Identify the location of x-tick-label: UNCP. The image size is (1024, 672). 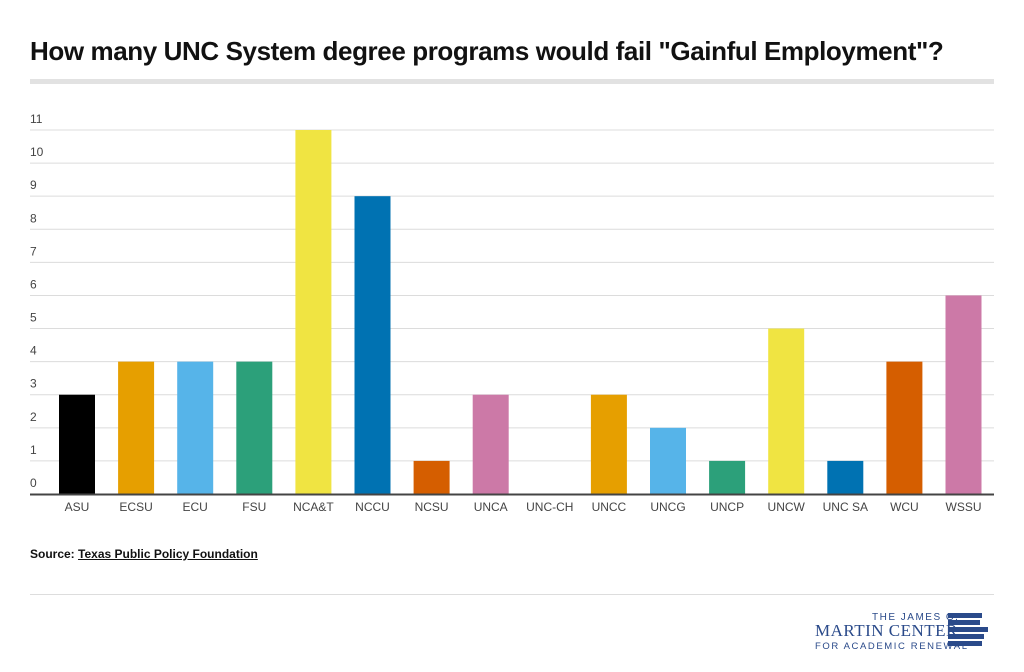
(727, 507).